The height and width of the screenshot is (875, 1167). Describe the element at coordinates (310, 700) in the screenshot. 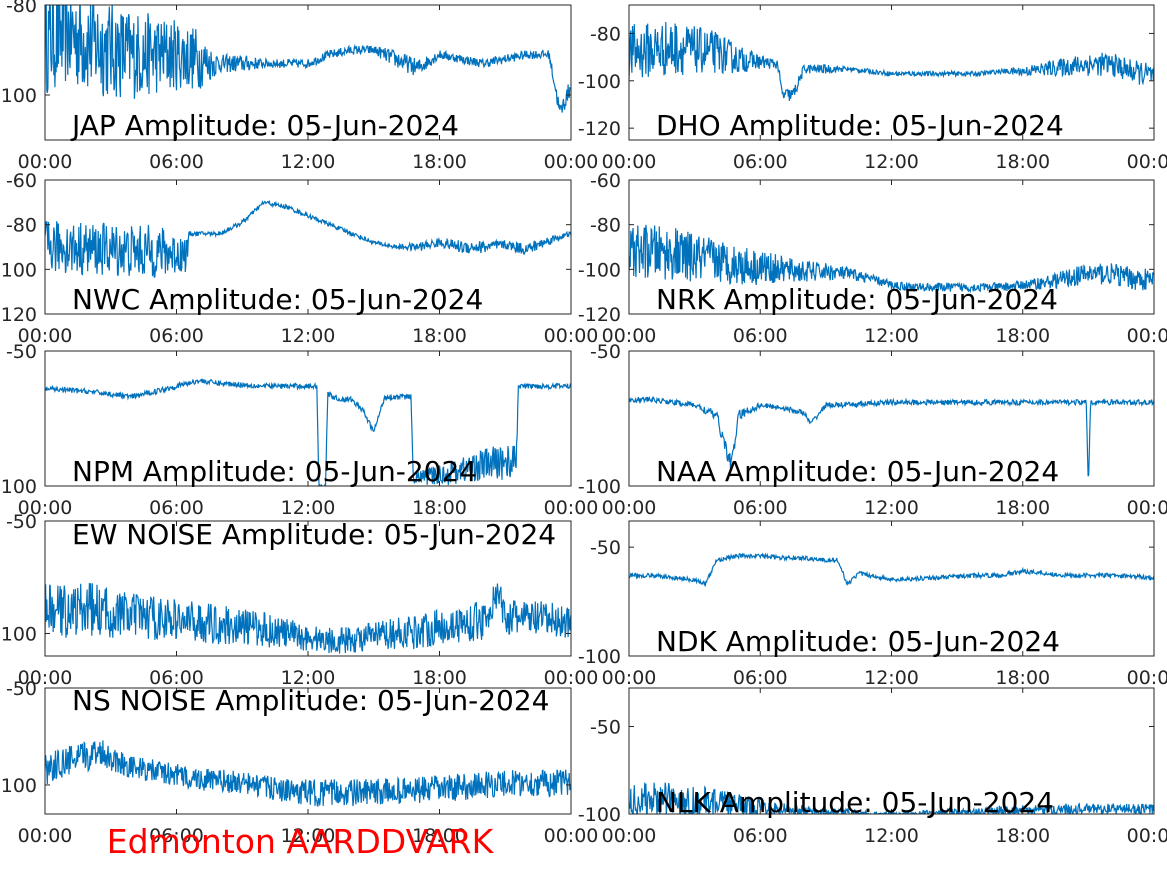

I see `panel-title: NS NOISE Amplitude: 05-Jun-2024` at that location.